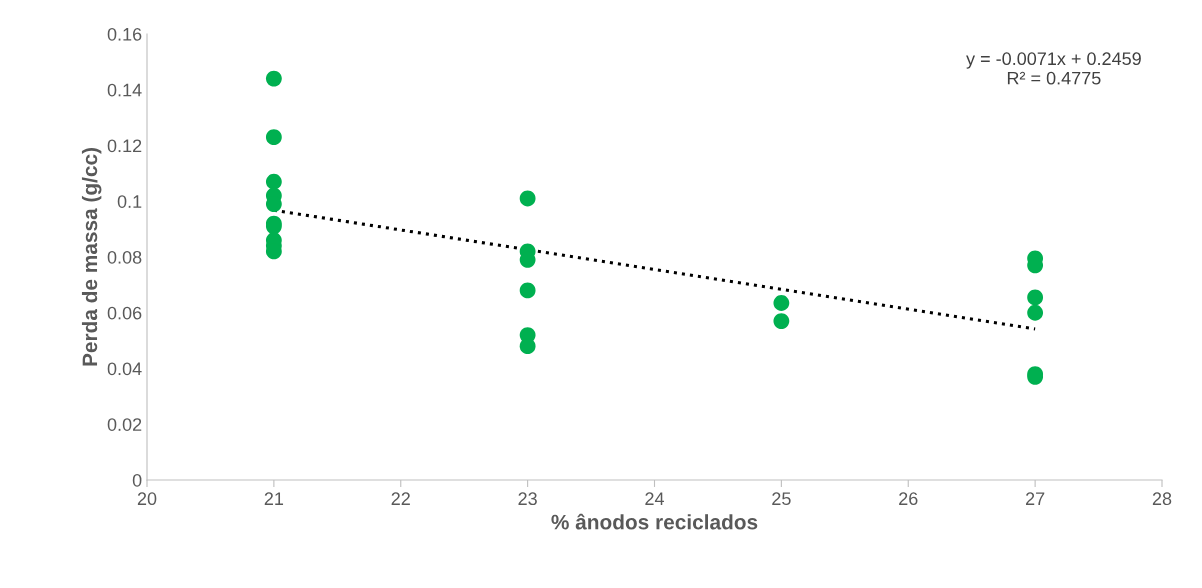  What do you see at coordinates (124, 257) in the screenshot?
I see `y-tick-label: 0.08` at bounding box center [124, 257].